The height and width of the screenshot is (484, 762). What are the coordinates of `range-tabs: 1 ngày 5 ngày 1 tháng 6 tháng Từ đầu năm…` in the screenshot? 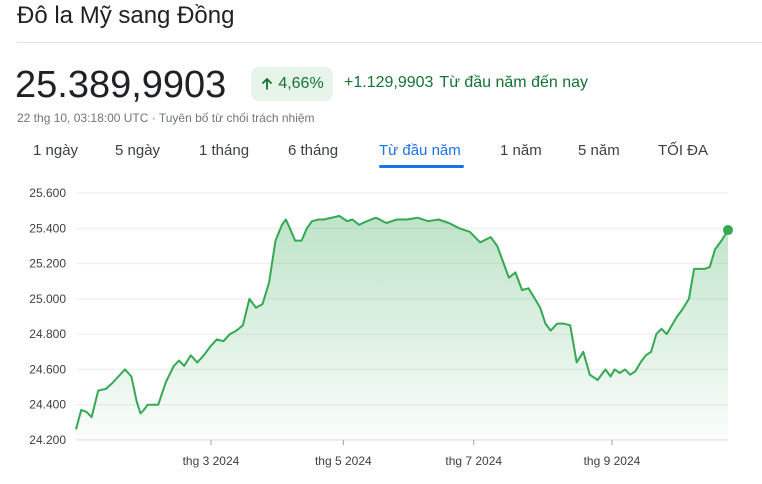 It's located at (381, 153).